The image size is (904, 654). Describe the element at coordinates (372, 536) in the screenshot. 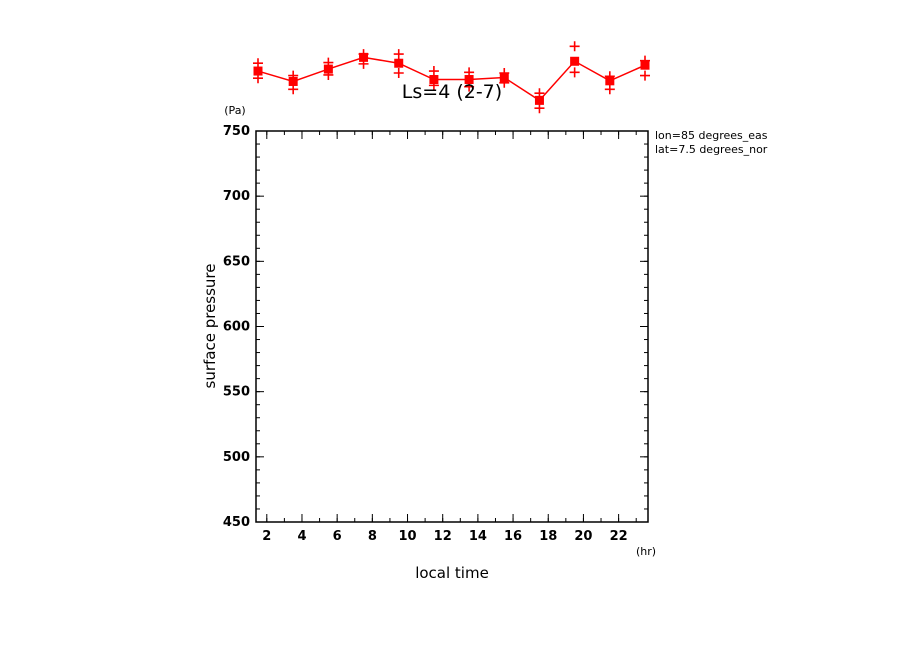

I see `x-tick-label: 8` at that location.